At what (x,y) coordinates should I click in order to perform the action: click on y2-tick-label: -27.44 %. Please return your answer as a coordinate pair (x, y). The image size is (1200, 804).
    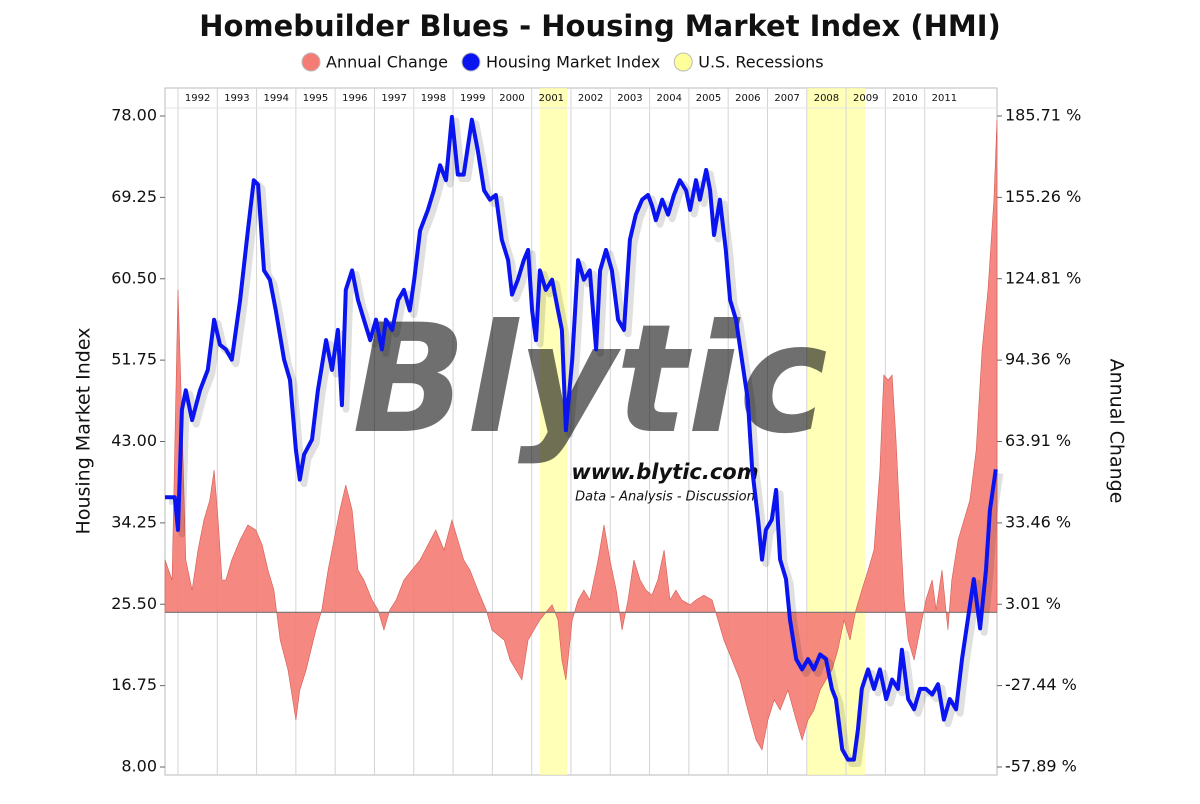
    Looking at the image, I should click on (1041, 684).